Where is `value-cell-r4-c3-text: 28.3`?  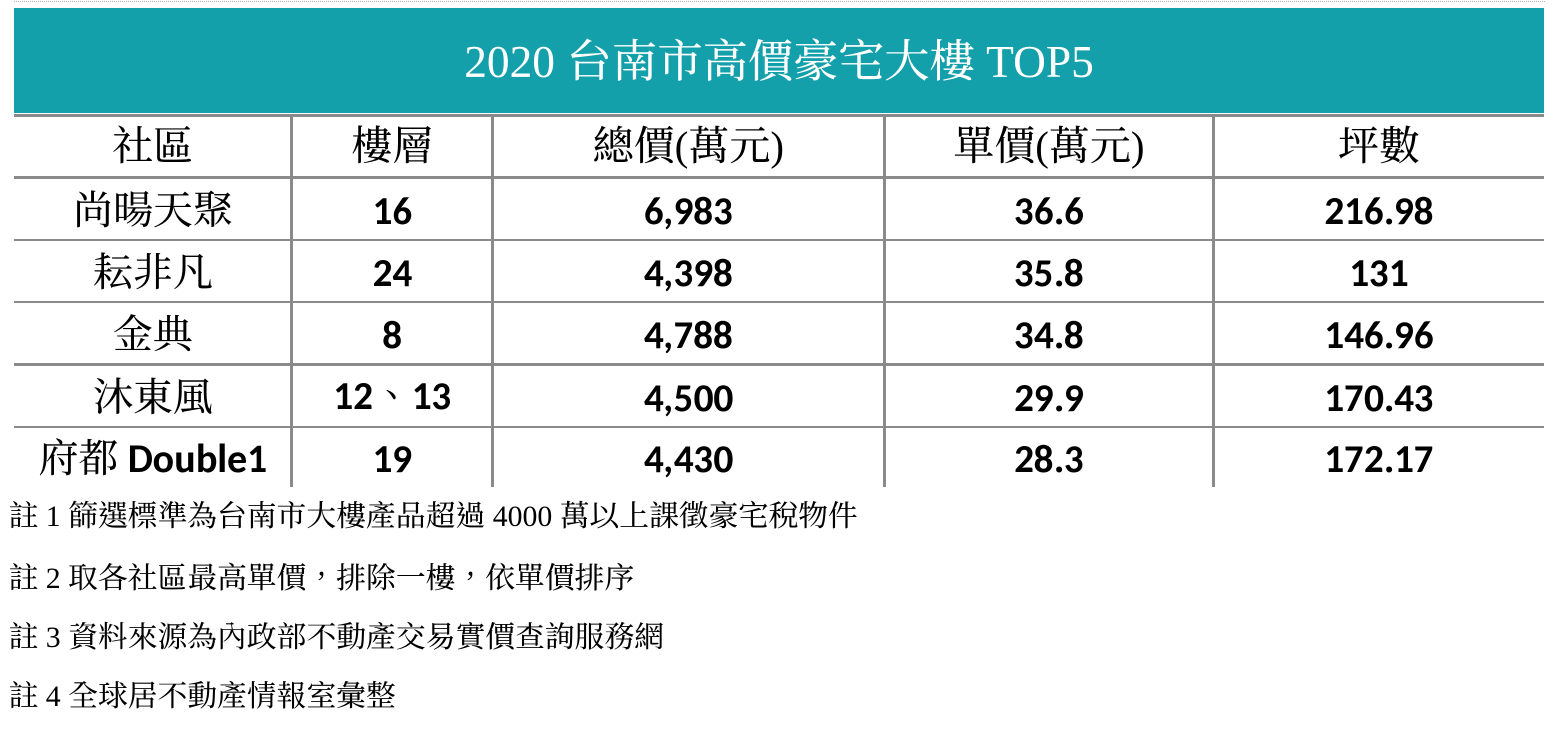
value-cell-r4-c3-text: 28.3 is located at coordinates (1049, 459).